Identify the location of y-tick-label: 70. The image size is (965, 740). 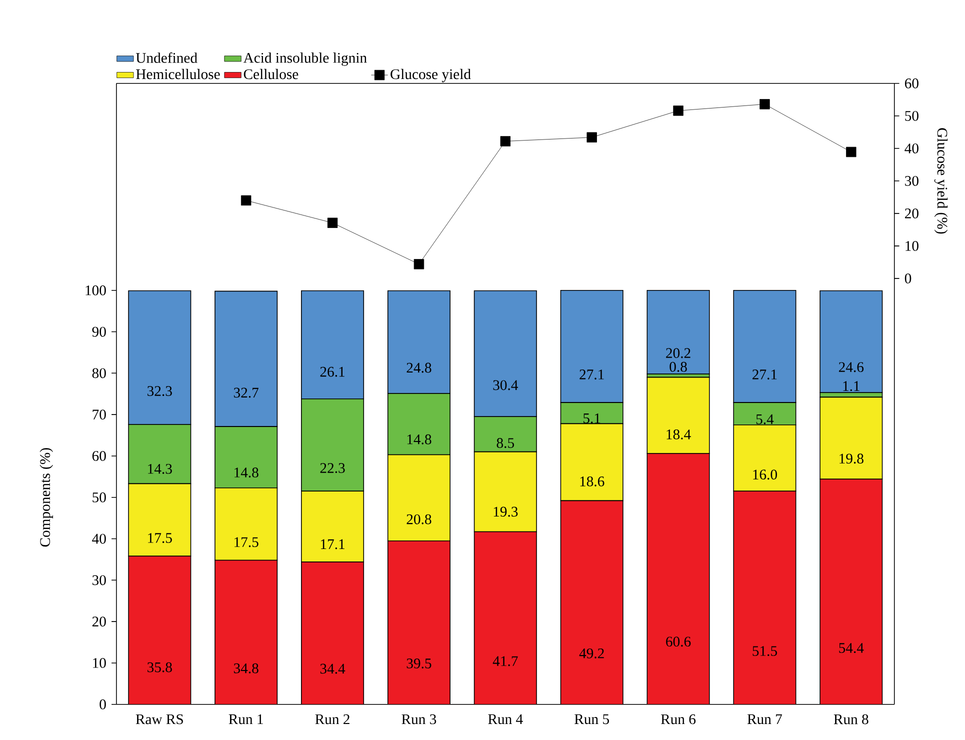
(99, 415).